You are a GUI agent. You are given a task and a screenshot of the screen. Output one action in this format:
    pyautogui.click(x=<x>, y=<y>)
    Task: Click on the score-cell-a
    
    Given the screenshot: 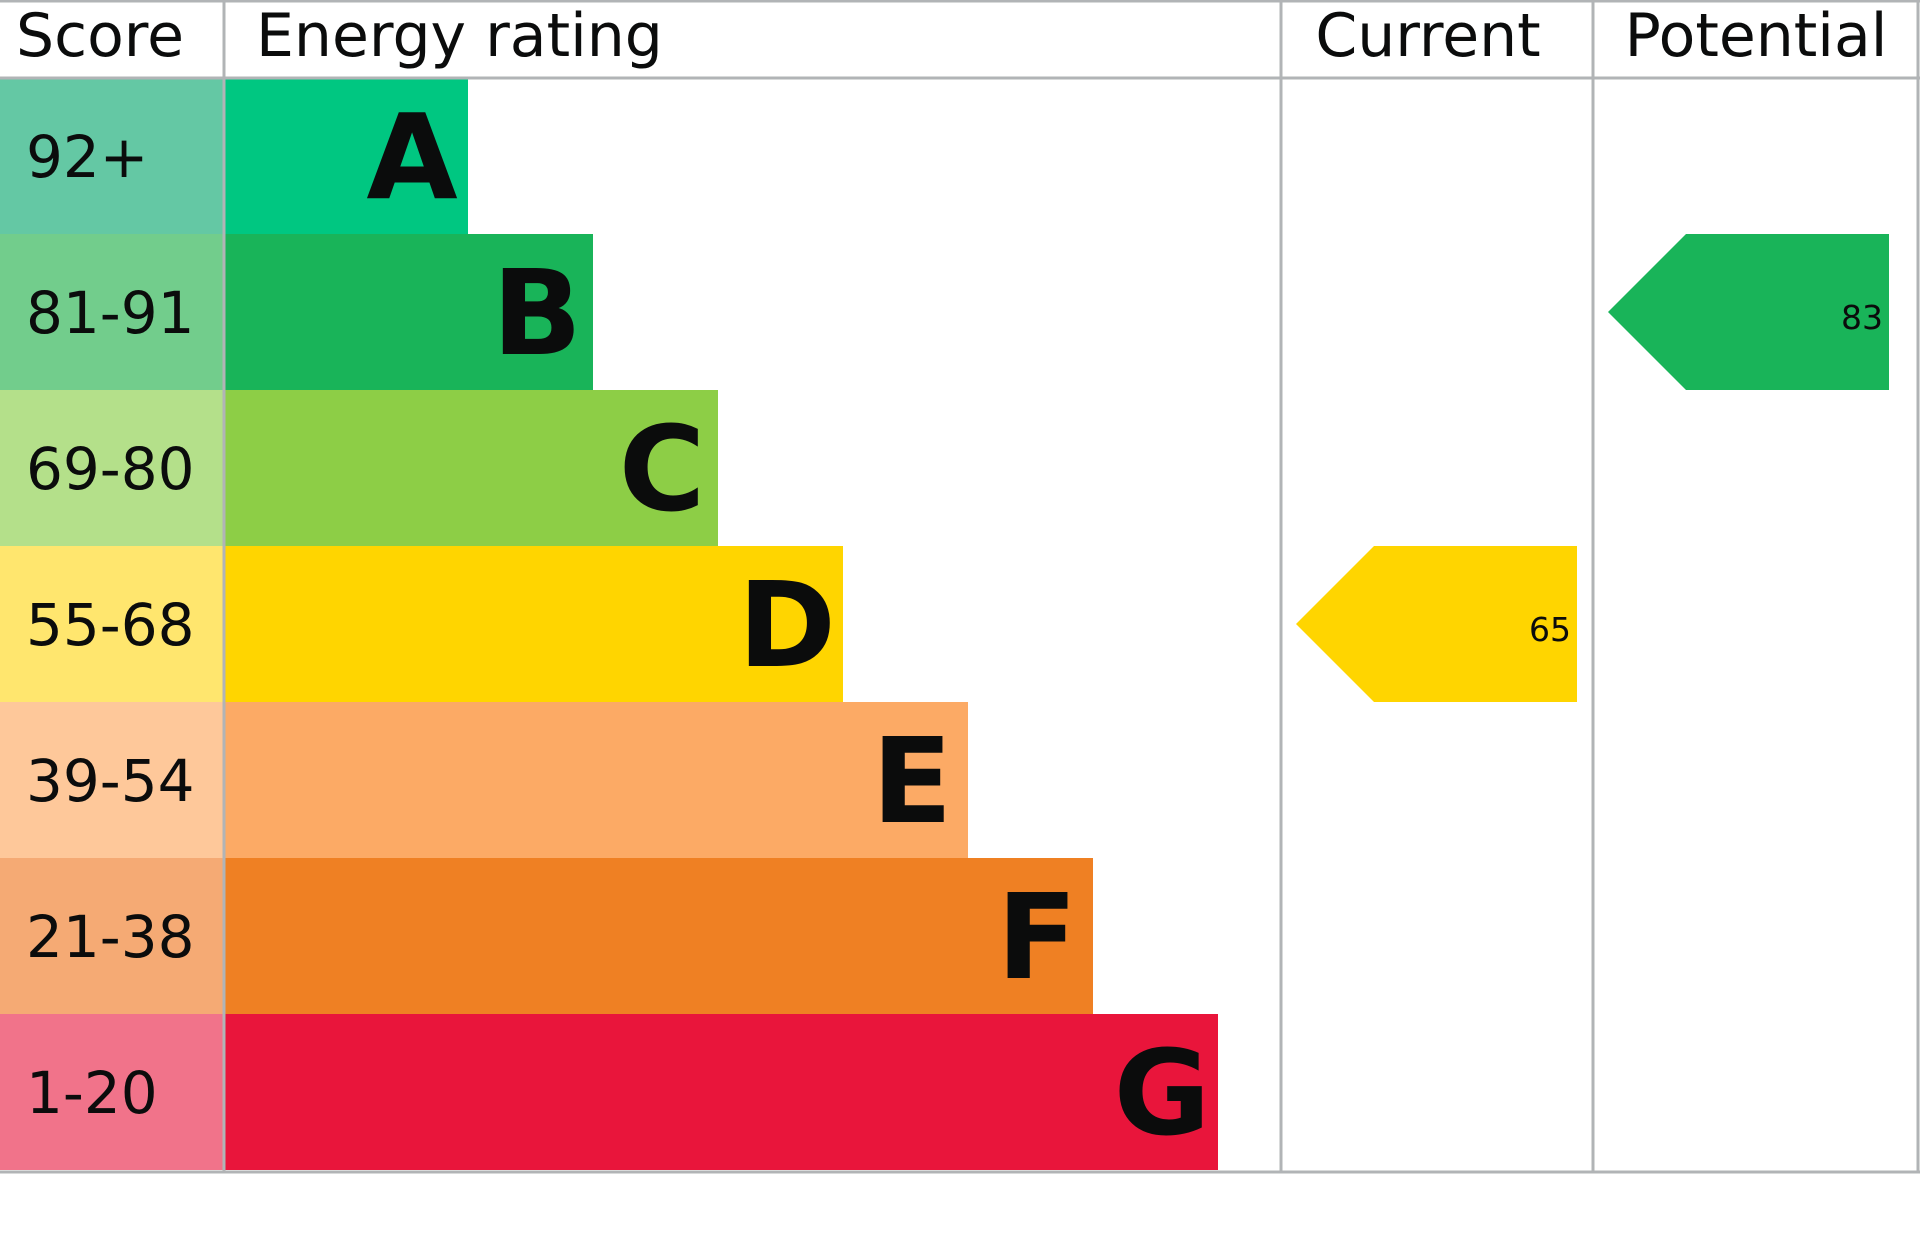 What is the action you would take?
    pyautogui.click(x=112, y=156)
    